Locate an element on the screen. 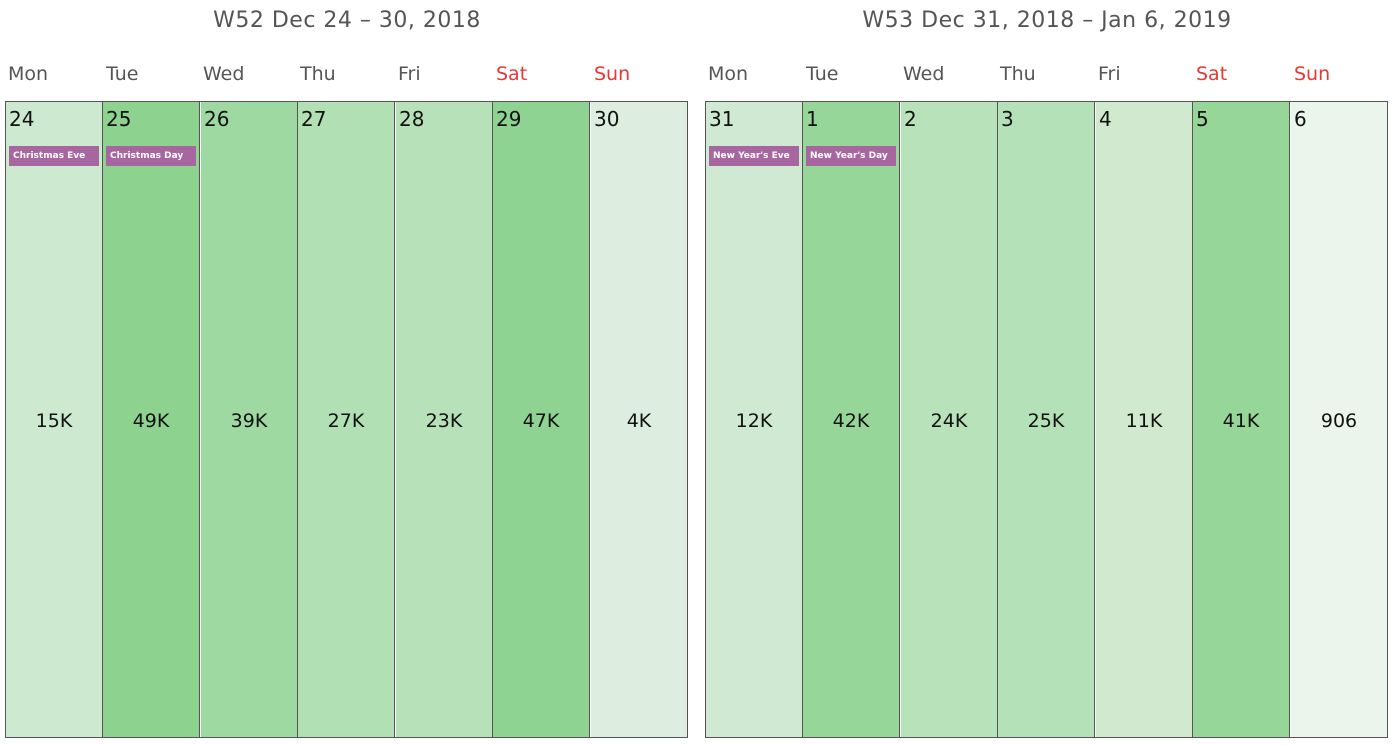 The height and width of the screenshot is (746, 1392). day-number: 26 is located at coordinates (217, 119).